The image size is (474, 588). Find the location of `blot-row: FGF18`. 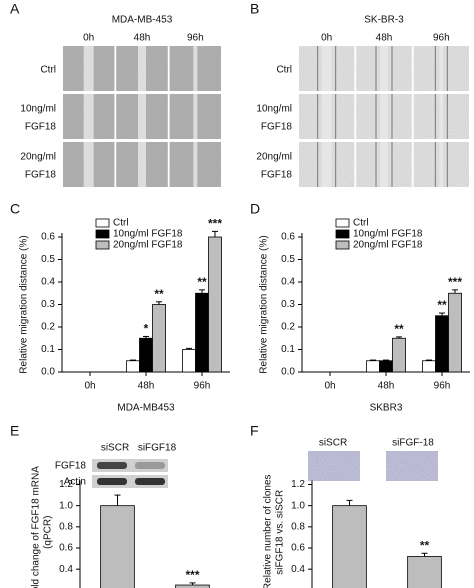

blot-row: FGF18 is located at coordinates (71, 466).